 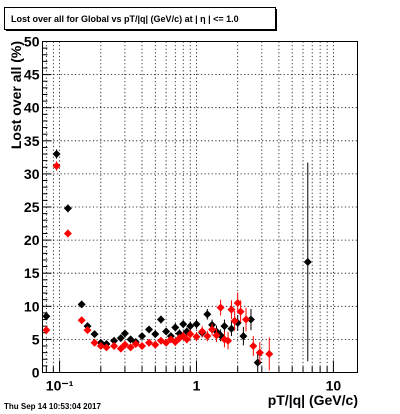 I want to click on y-tick-label: 0, so click(x=36, y=373).